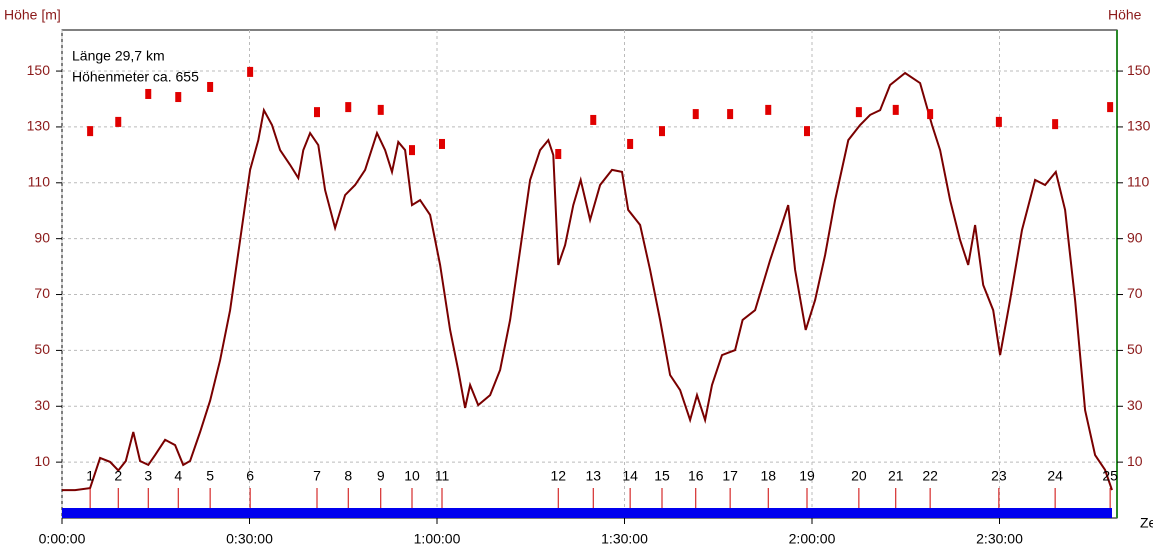 The width and height of the screenshot is (1153, 555). I want to click on waypoint-label: 18, so click(768, 476).